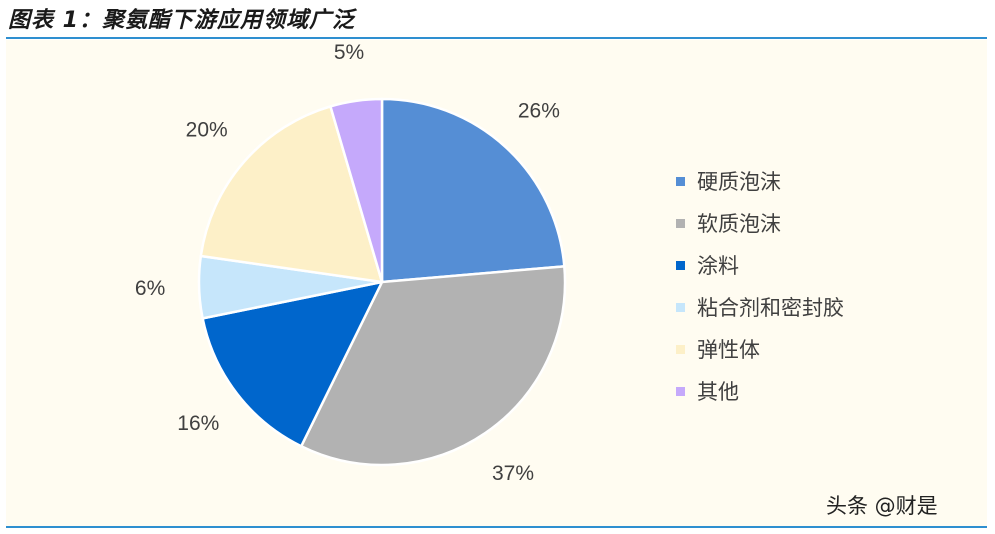 Image resolution: width=995 pixels, height=534 pixels. What do you see at coordinates (770, 308) in the screenshot?
I see `legend-label: 粘合剂和密封胶` at bounding box center [770, 308].